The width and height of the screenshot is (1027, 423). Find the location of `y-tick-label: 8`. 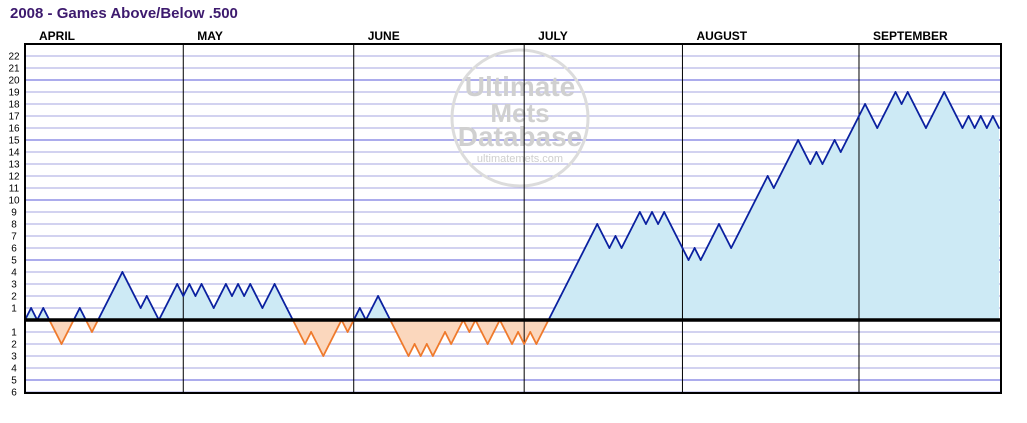

y-tick-label: 8 is located at coordinates (14, 225).